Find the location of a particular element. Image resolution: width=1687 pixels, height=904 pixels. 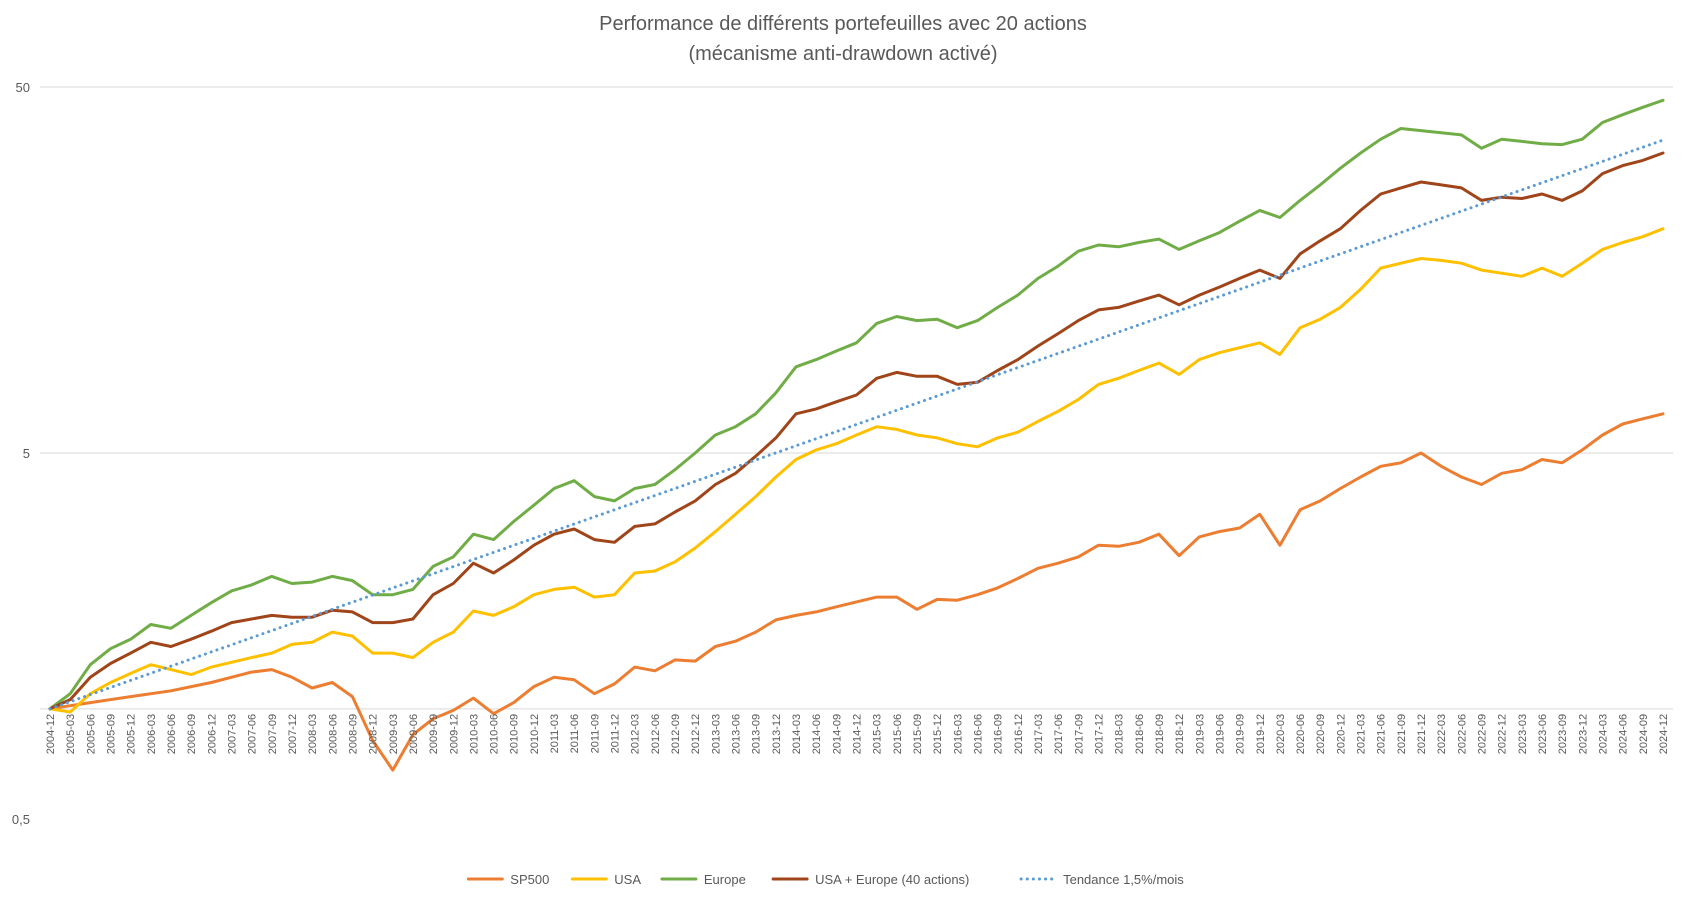

x-tick-label: 2021-09 is located at coordinates (1402, 734).